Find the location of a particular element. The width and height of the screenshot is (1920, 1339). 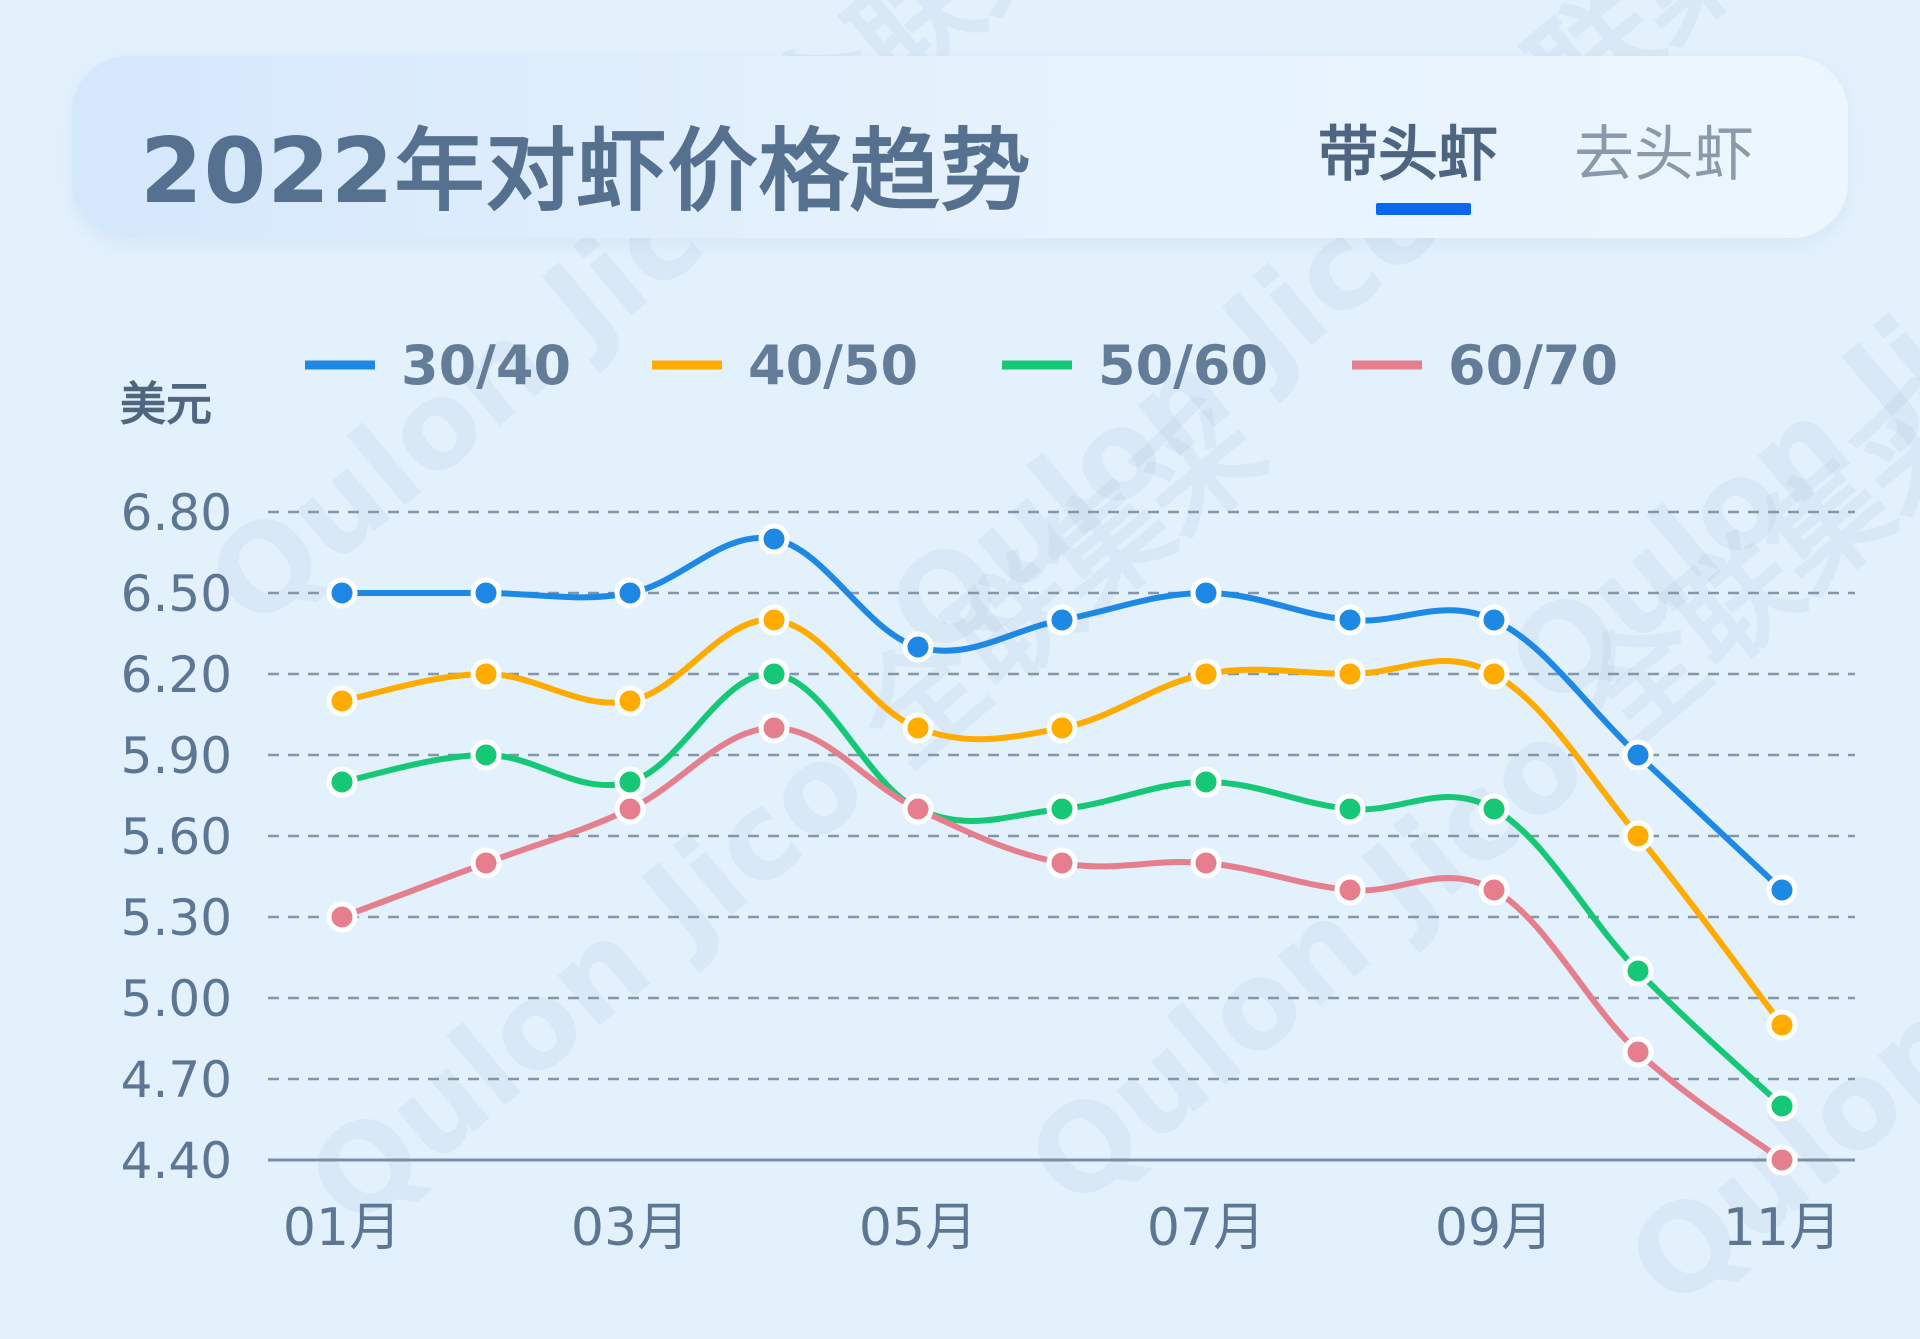

x-tick-label: 11月 is located at coordinates (1782, 1228).